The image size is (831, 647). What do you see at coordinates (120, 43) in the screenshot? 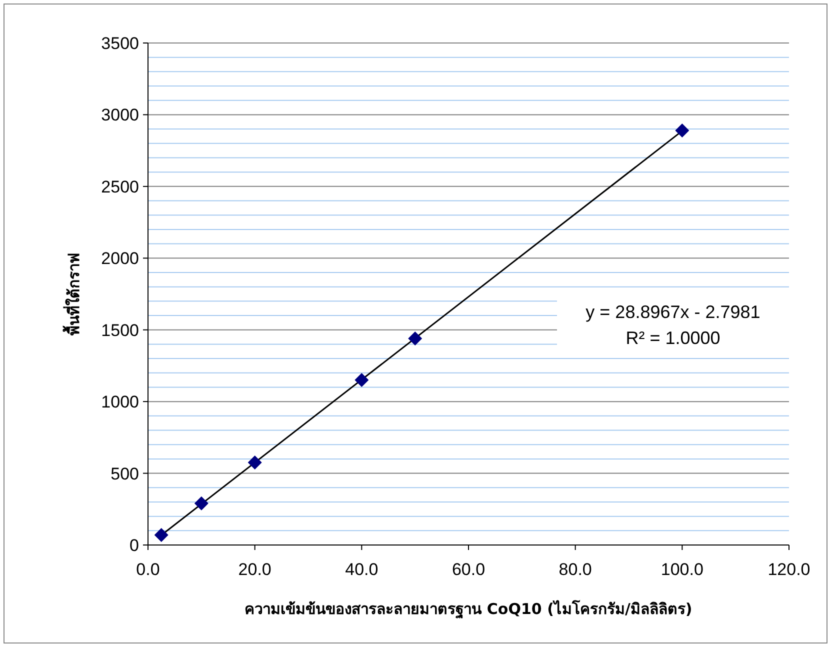
I see `y-tick-label: 3500` at bounding box center [120, 43].